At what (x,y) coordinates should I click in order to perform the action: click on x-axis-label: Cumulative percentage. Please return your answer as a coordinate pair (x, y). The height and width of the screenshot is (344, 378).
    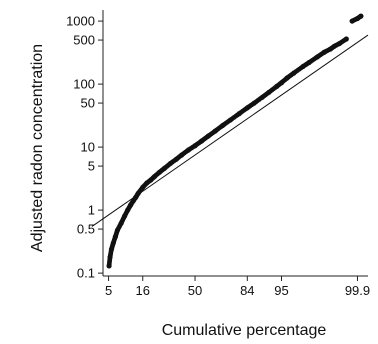
    Looking at the image, I should click on (244, 330).